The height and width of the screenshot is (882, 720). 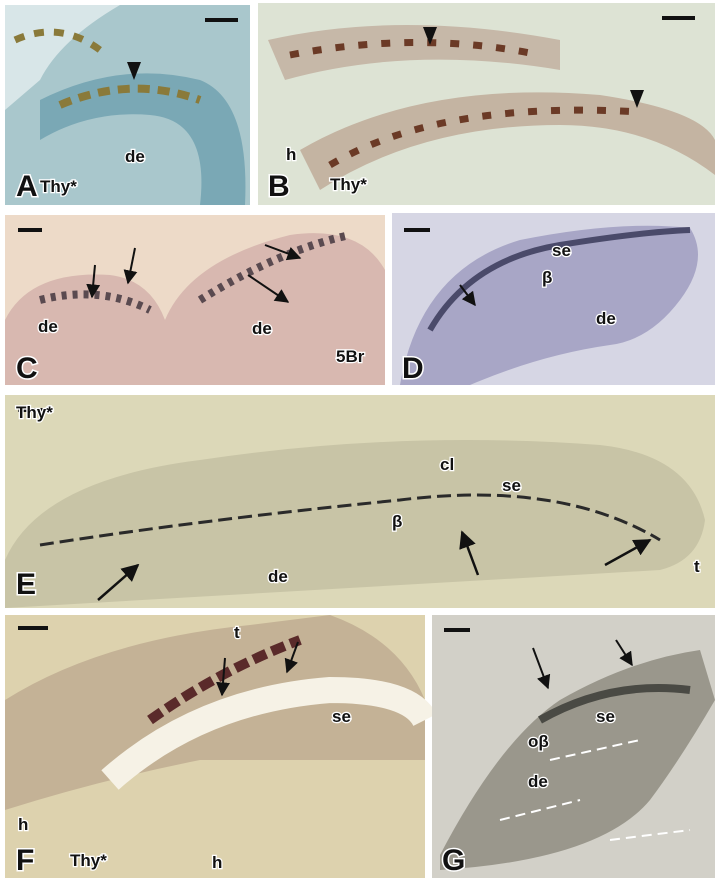 I want to click on panel-letter: E, so click(x=26, y=584).